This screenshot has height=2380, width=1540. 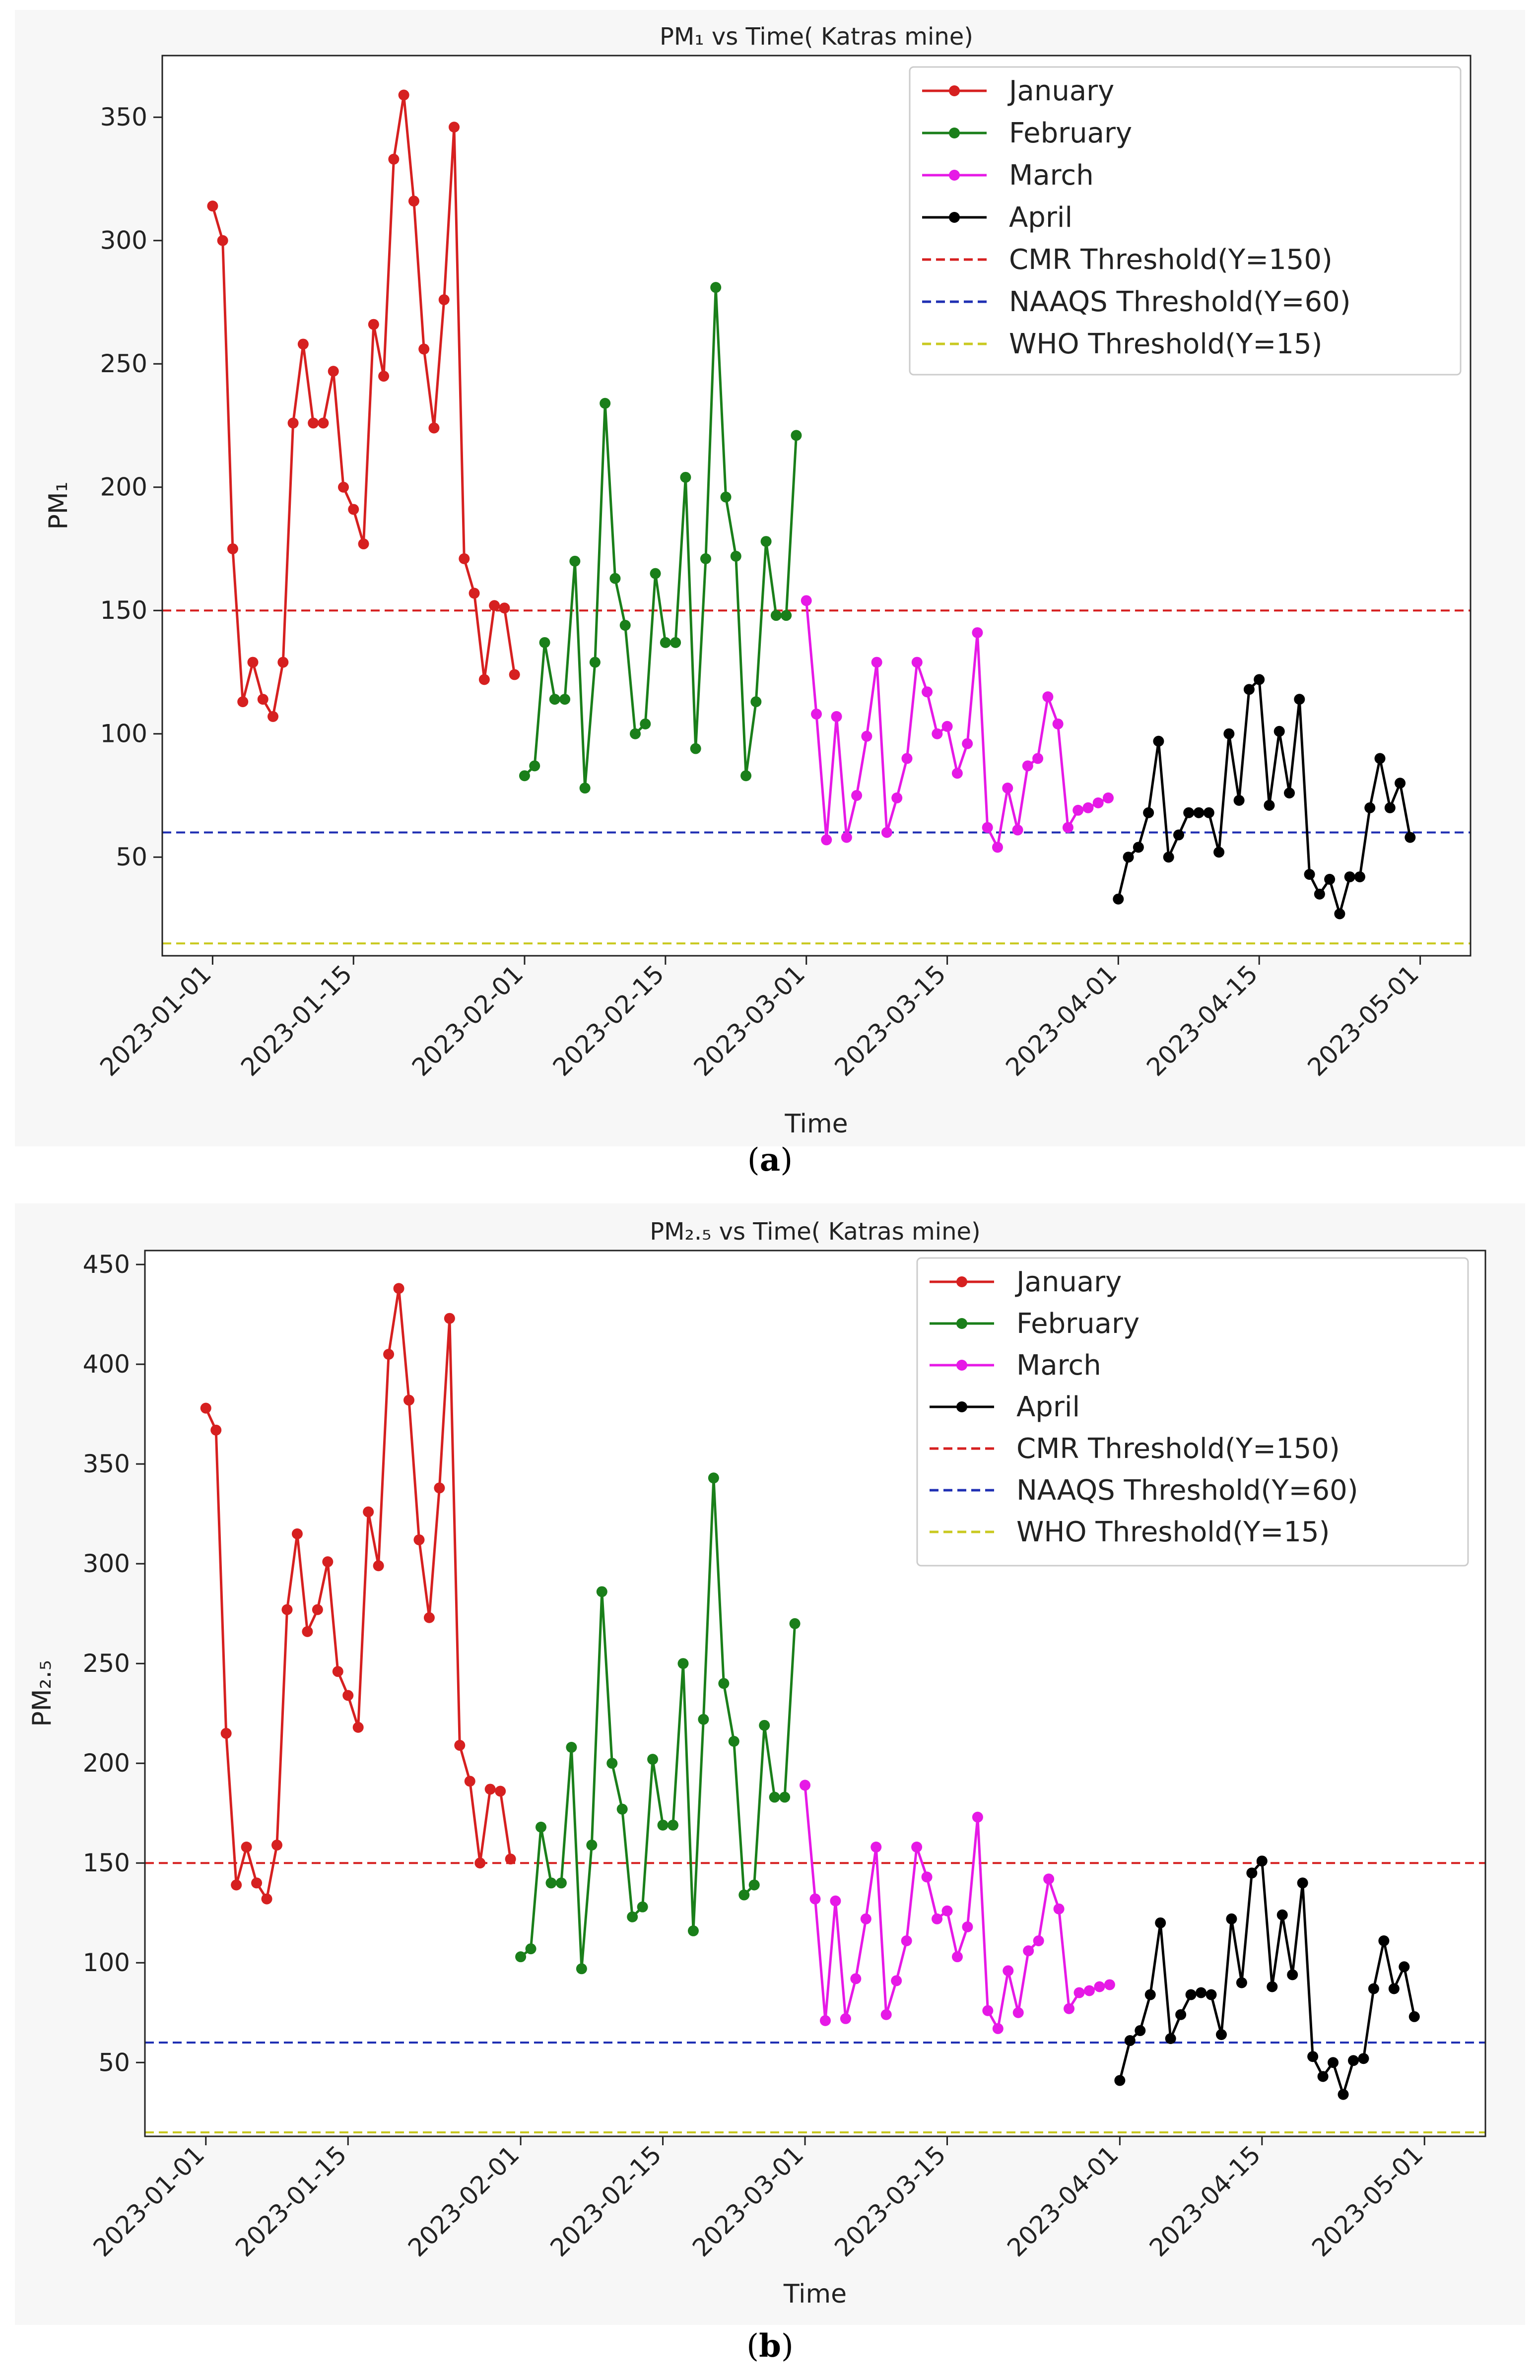 What do you see at coordinates (816, 1124) in the screenshot?
I see `chart0-xlabel: Time` at bounding box center [816, 1124].